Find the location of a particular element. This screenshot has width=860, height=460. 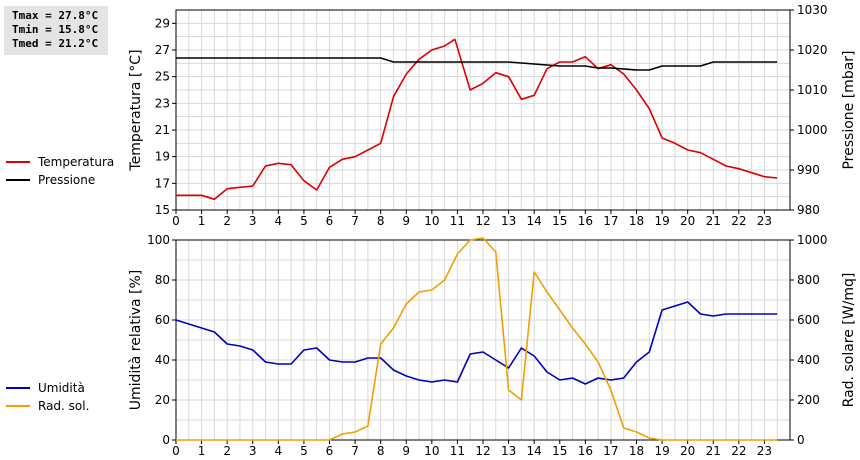

y-right-tick-label: 800 is located at coordinates (808, 280).